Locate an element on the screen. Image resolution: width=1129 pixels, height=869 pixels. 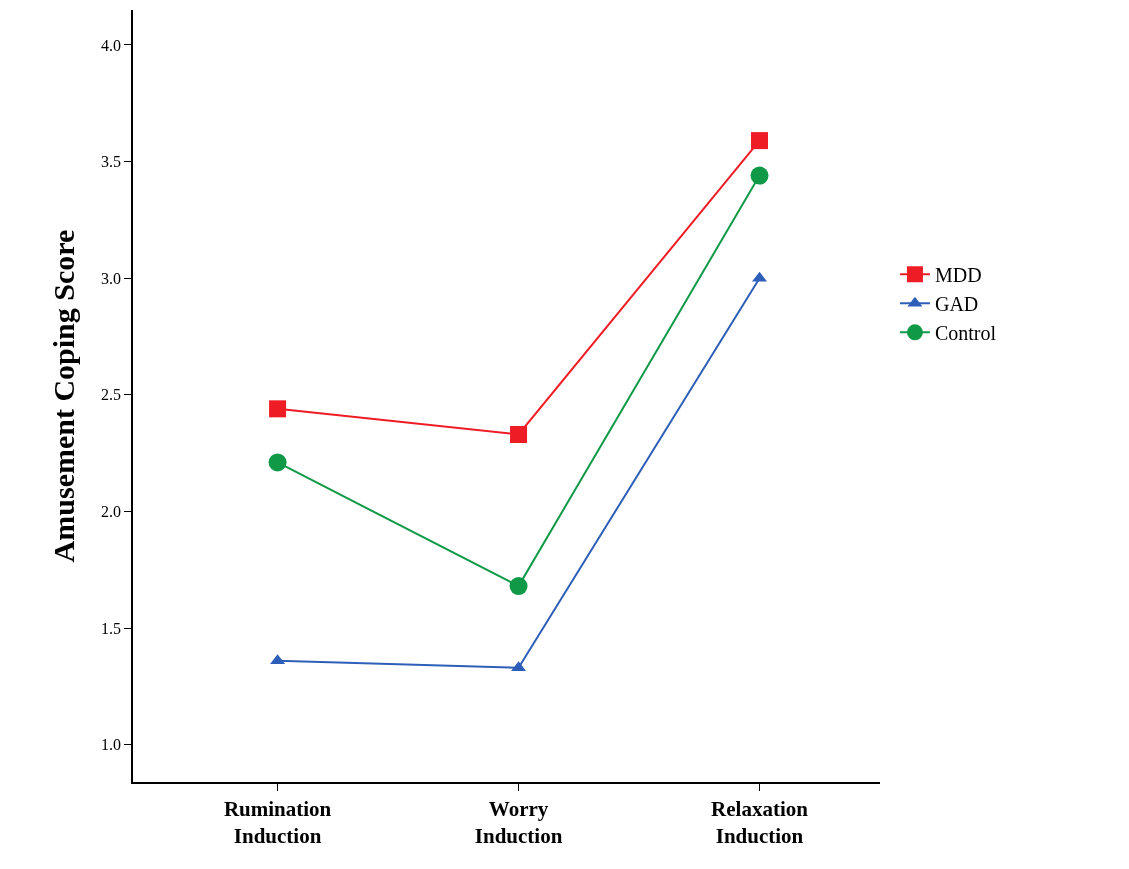
y-tick-label: 1.5 is located at coordinates (111, 628).